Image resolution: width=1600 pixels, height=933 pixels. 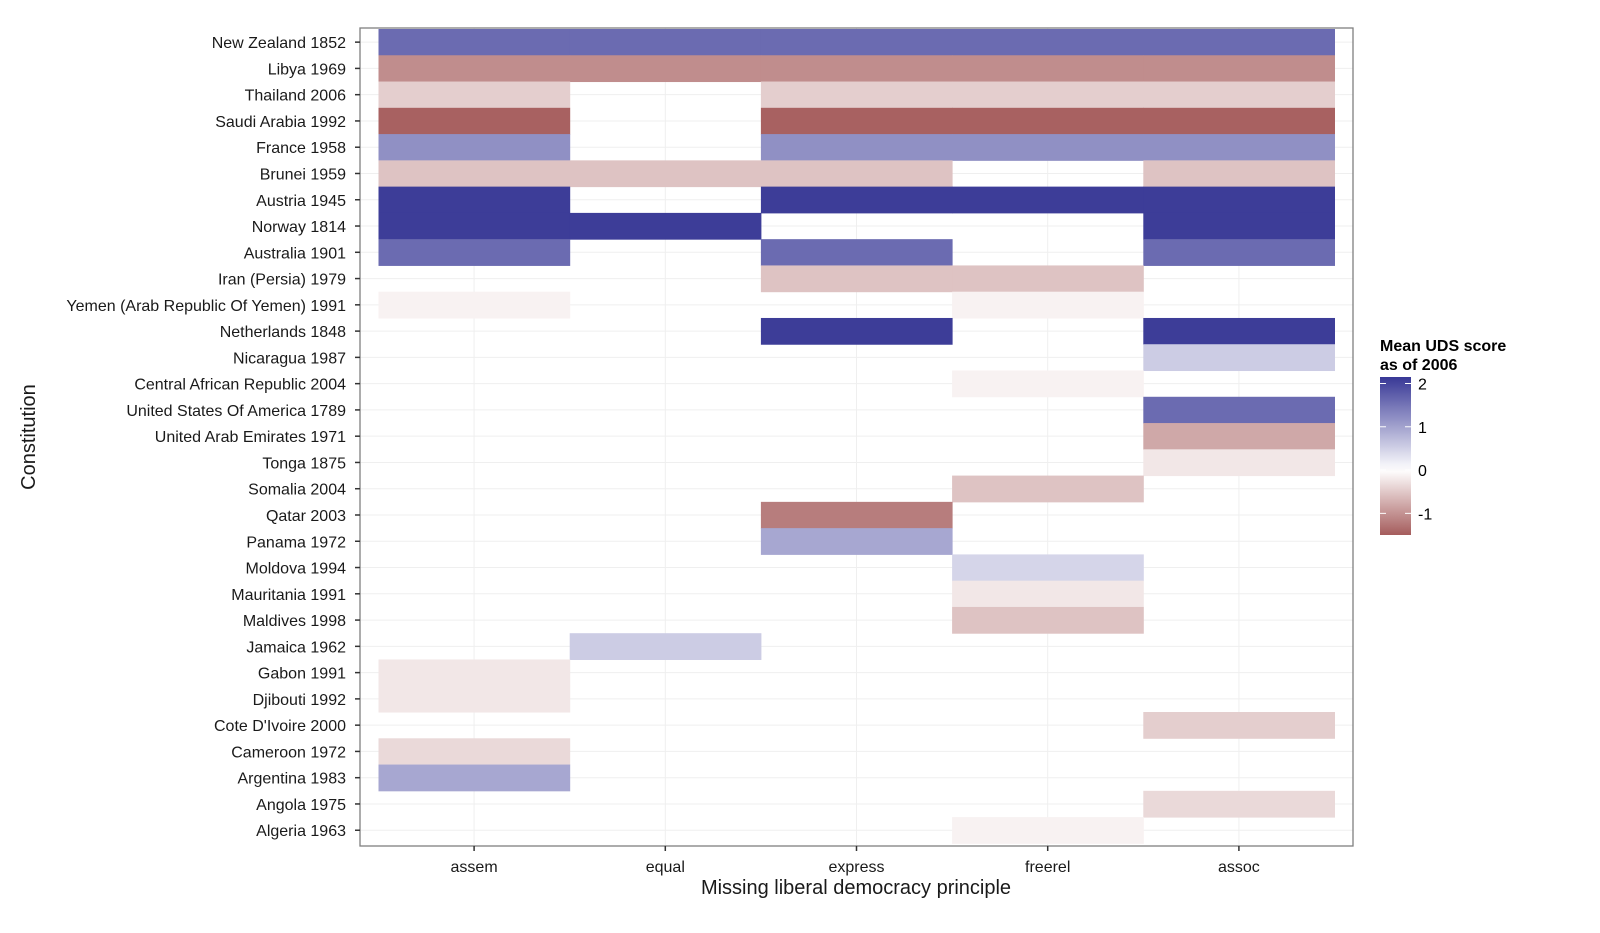 I want to click on y-tick-label: Austria 1945, so click(x=301, y=201).